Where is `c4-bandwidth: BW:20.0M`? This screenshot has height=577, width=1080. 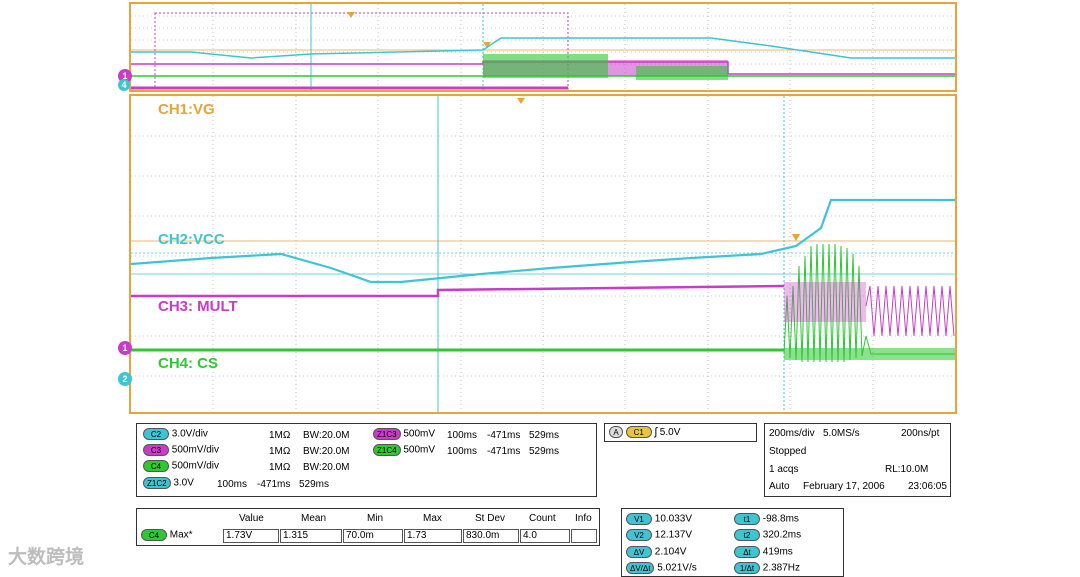 c4-bandwidth: BW:20.0M is located at coordinates (326, 467).